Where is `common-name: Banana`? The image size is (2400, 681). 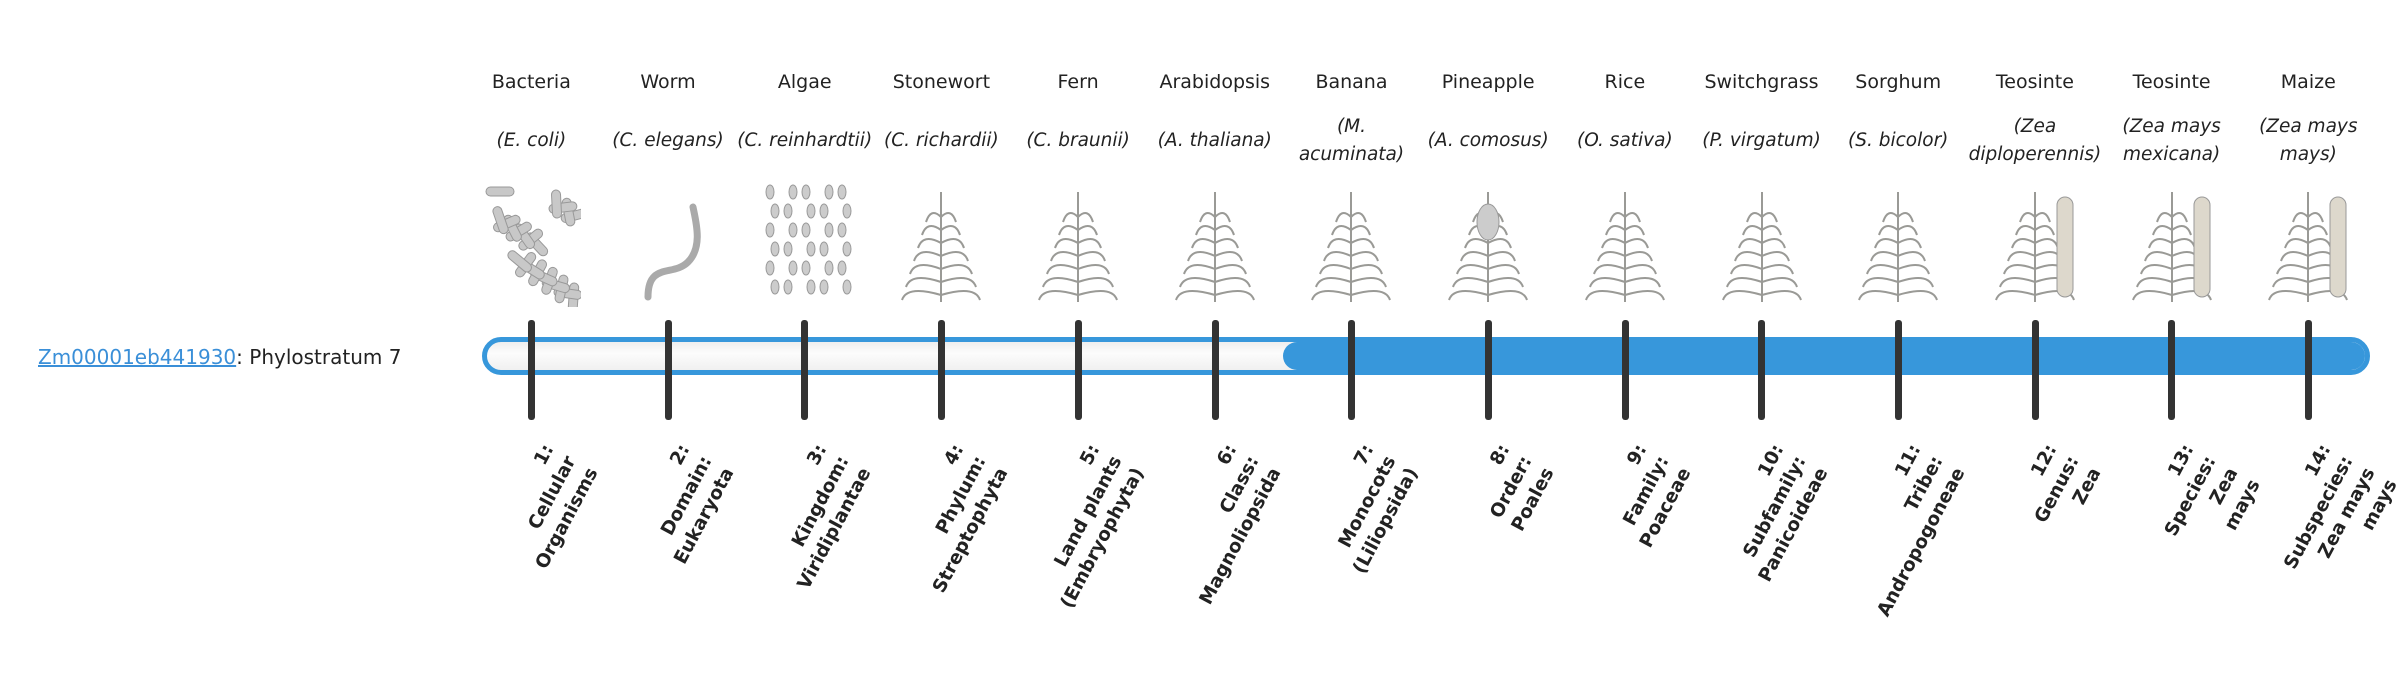
common-name: Banana is located at coordinates (1351, 82).